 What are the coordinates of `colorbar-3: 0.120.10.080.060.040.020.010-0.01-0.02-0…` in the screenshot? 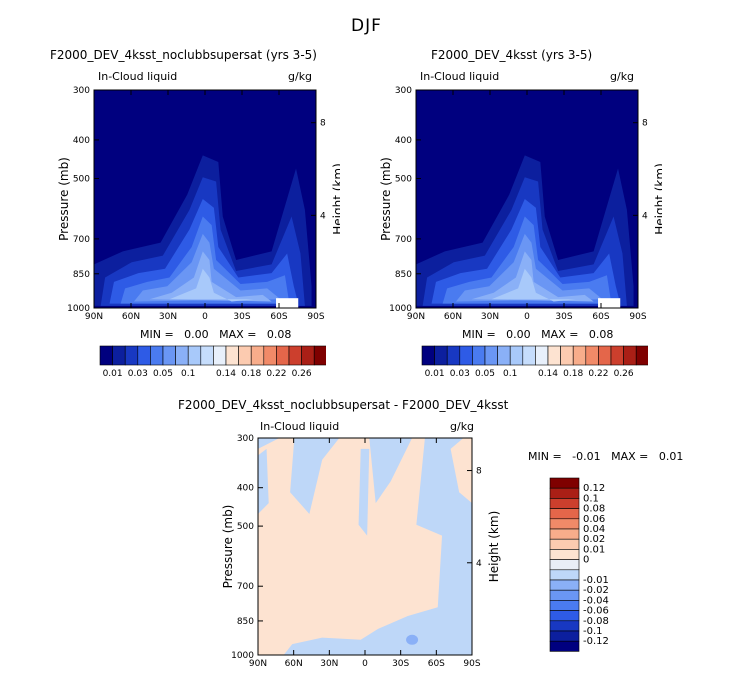 It's located at (579, 564).